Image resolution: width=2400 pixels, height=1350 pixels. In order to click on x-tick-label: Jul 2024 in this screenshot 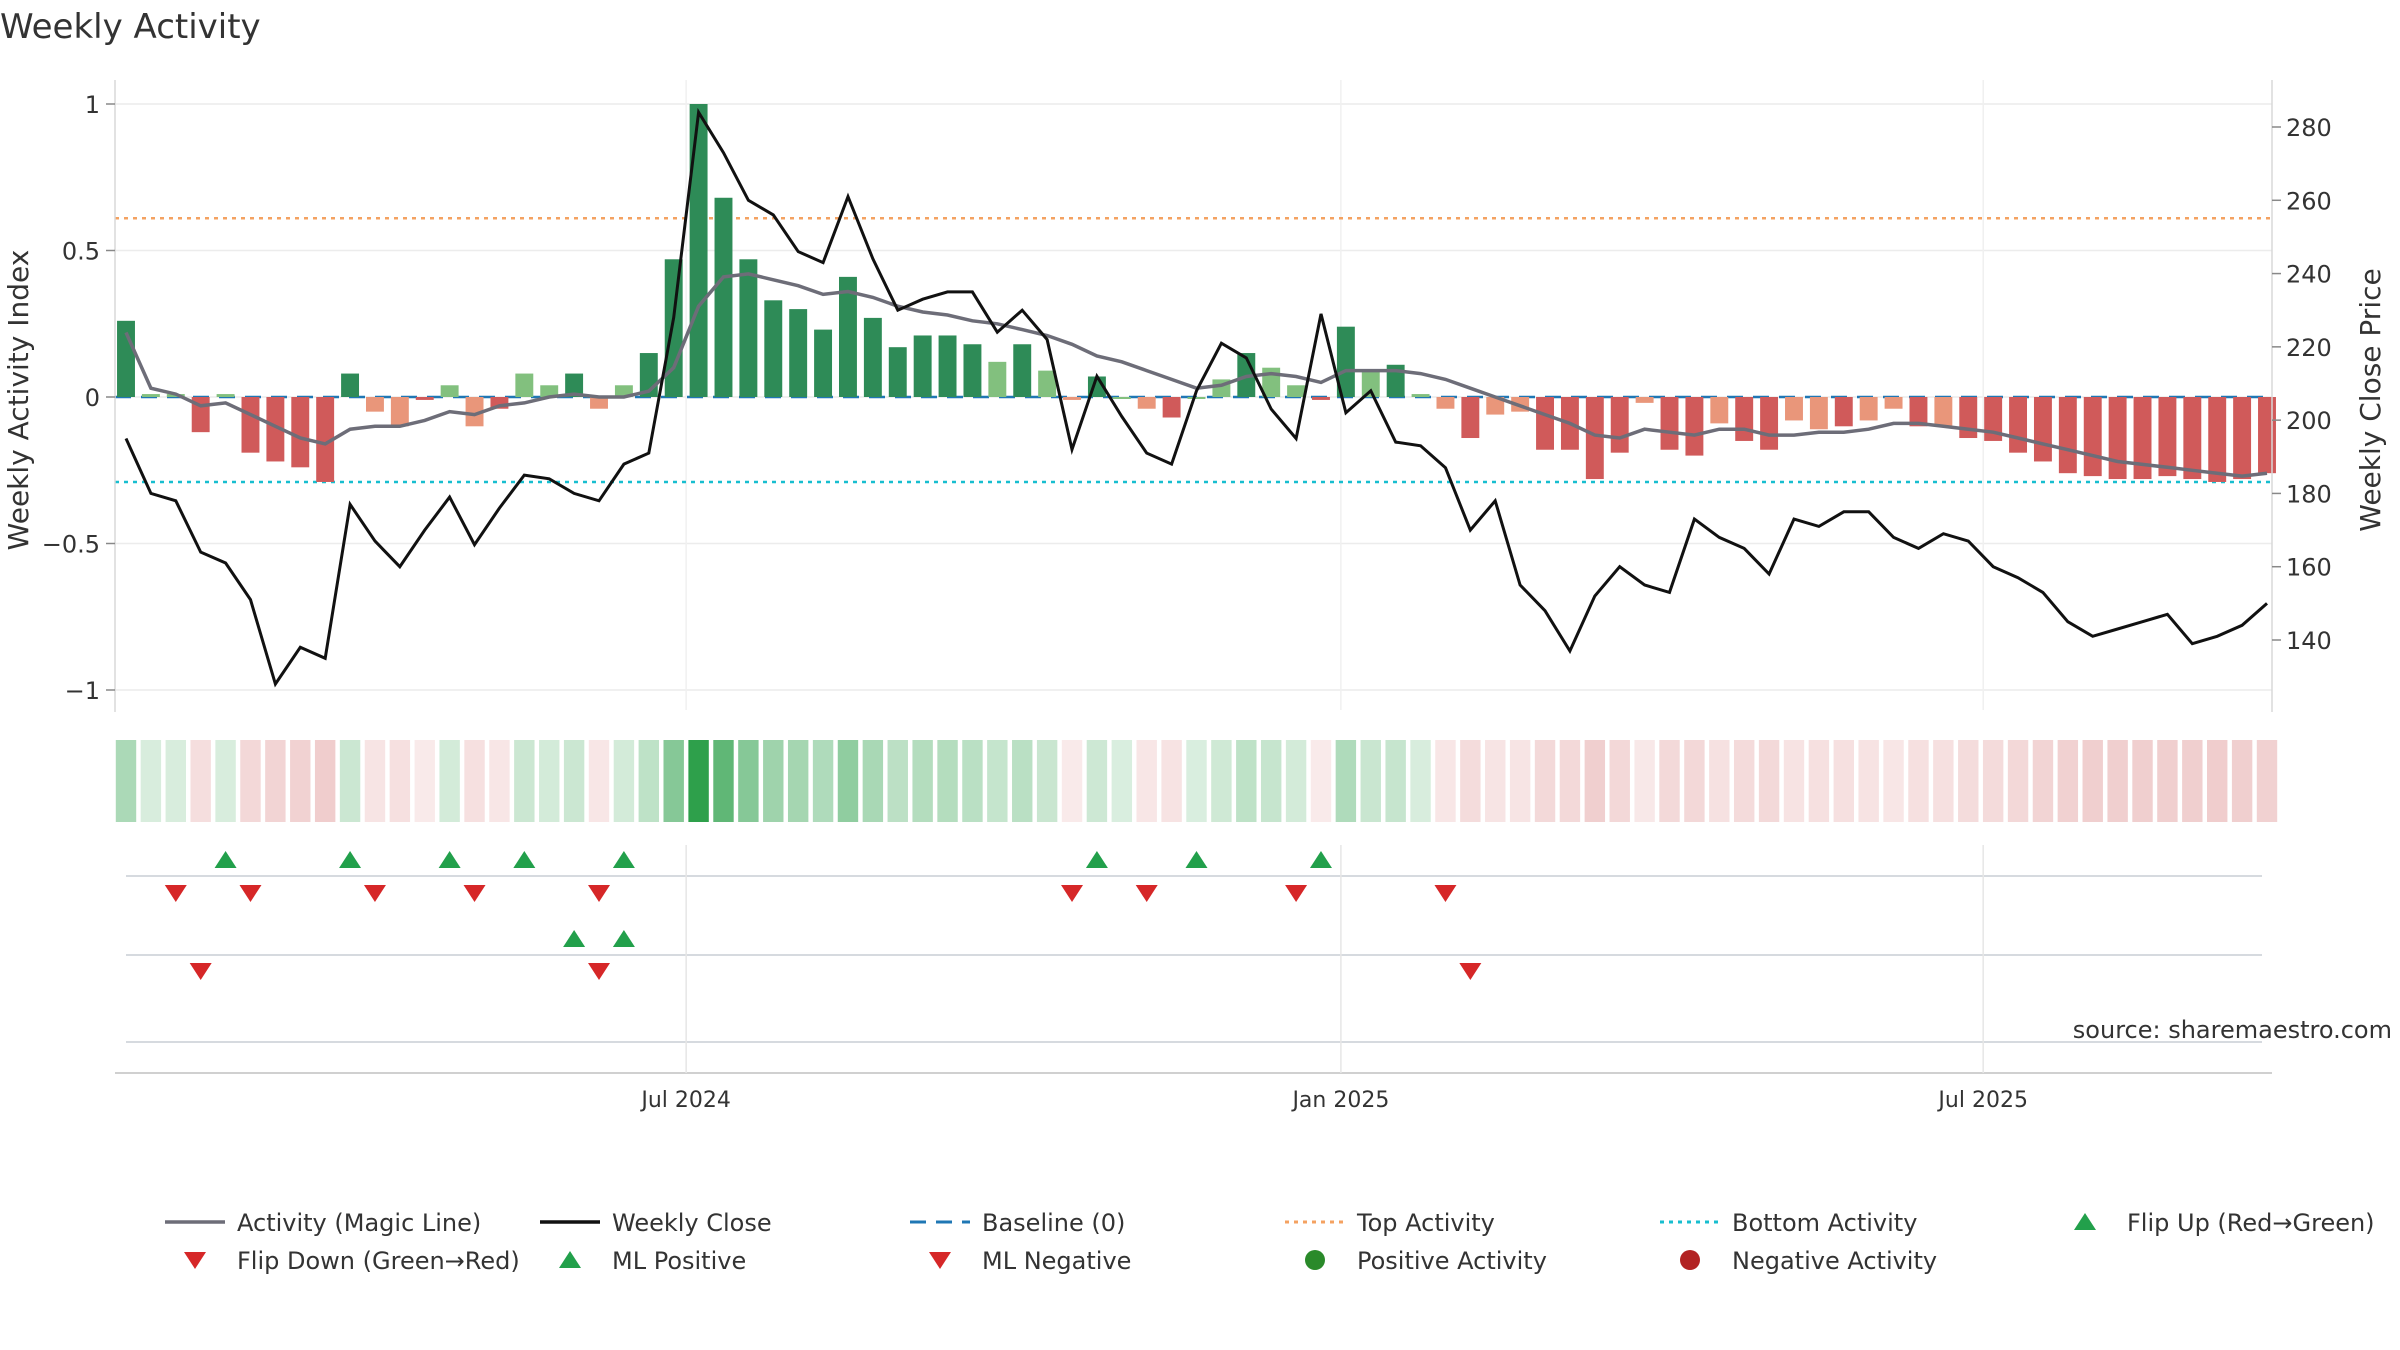, I will do `click(685, 1100)`.